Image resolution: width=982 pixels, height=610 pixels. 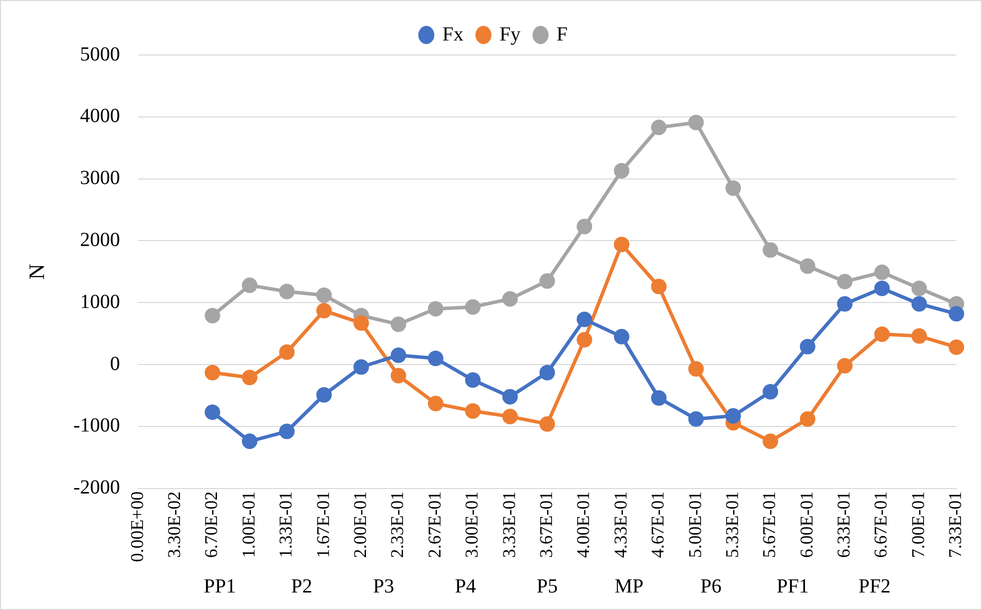 What do you see at coordinates (629, 586) in the screenshot?
I see `text: MP` at bounding box center [629, 586].